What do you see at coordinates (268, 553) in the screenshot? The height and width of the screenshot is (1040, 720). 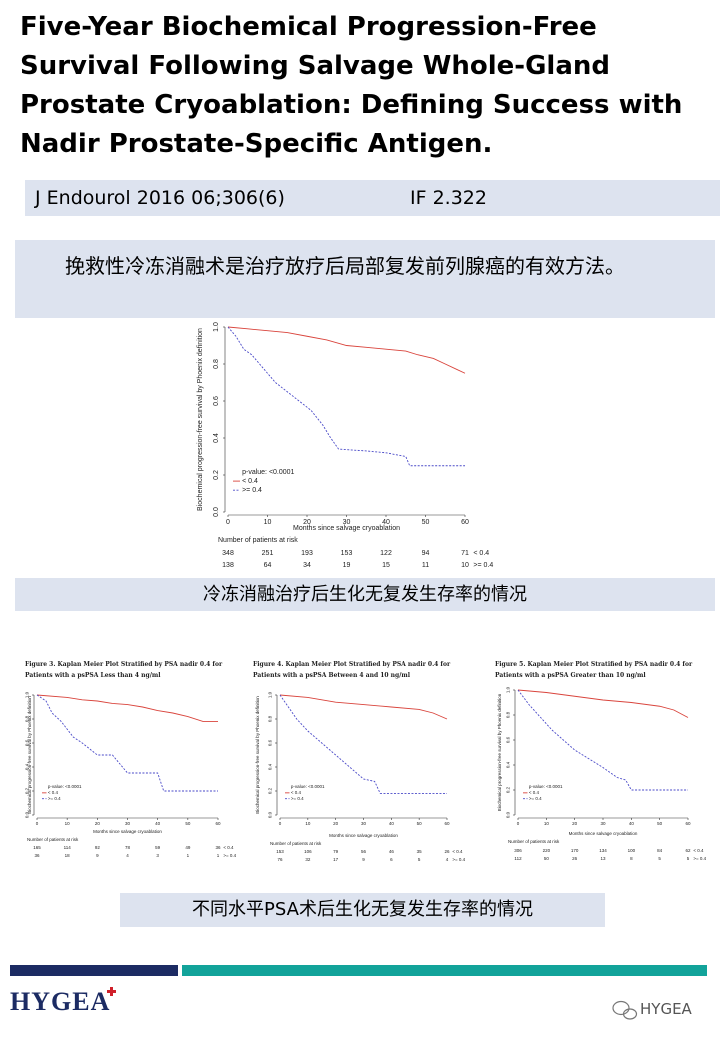 I see `risk-value: 251` at bounding box center [268, 553].